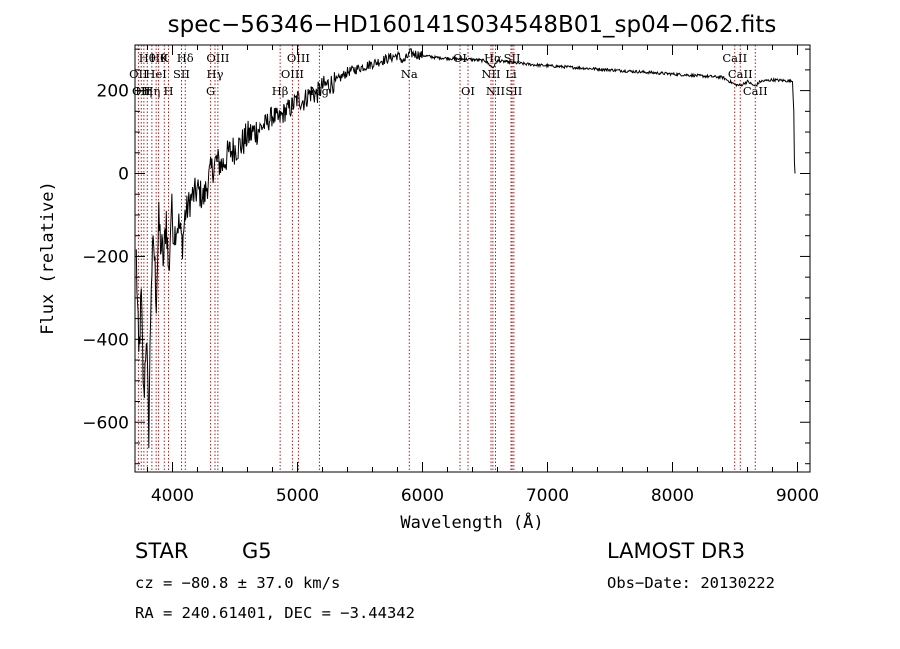  What do you see at coordinates (238, 583) in the screenshot?
I see `redshift-readout: cz = −80.8 ± 37.0 km/s` at bounding box center [238, 583].